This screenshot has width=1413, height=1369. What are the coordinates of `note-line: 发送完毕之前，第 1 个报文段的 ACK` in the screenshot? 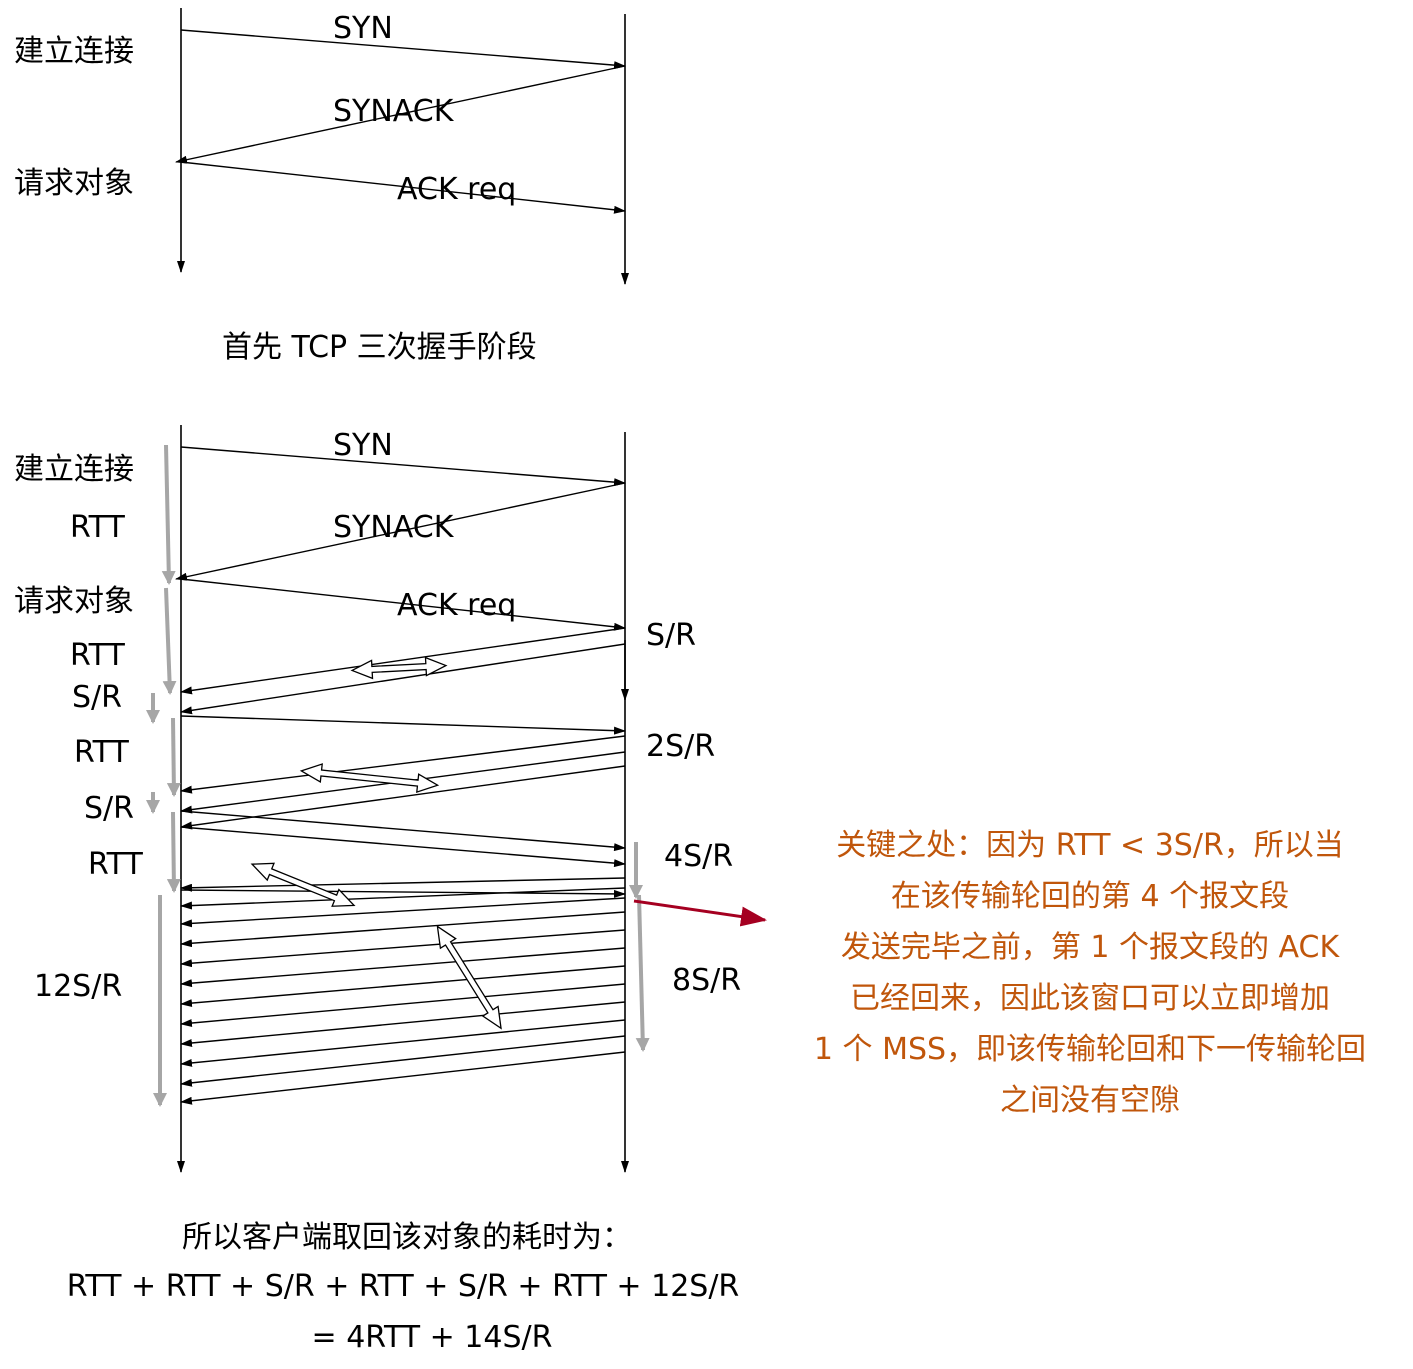 It's located at (1090, 947).